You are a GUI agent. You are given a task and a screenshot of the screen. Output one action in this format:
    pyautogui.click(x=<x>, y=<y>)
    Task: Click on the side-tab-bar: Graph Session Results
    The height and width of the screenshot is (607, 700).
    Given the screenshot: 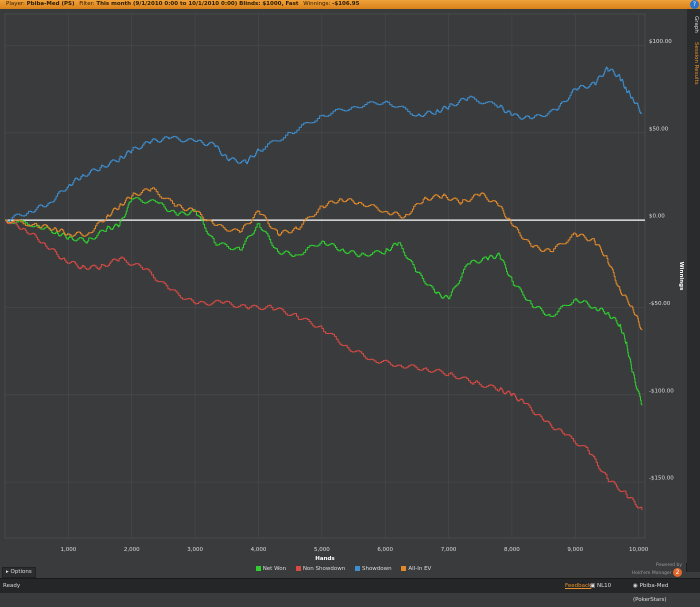 What is the action you would take?
    pyautogui.click(x=693, y=290)
    